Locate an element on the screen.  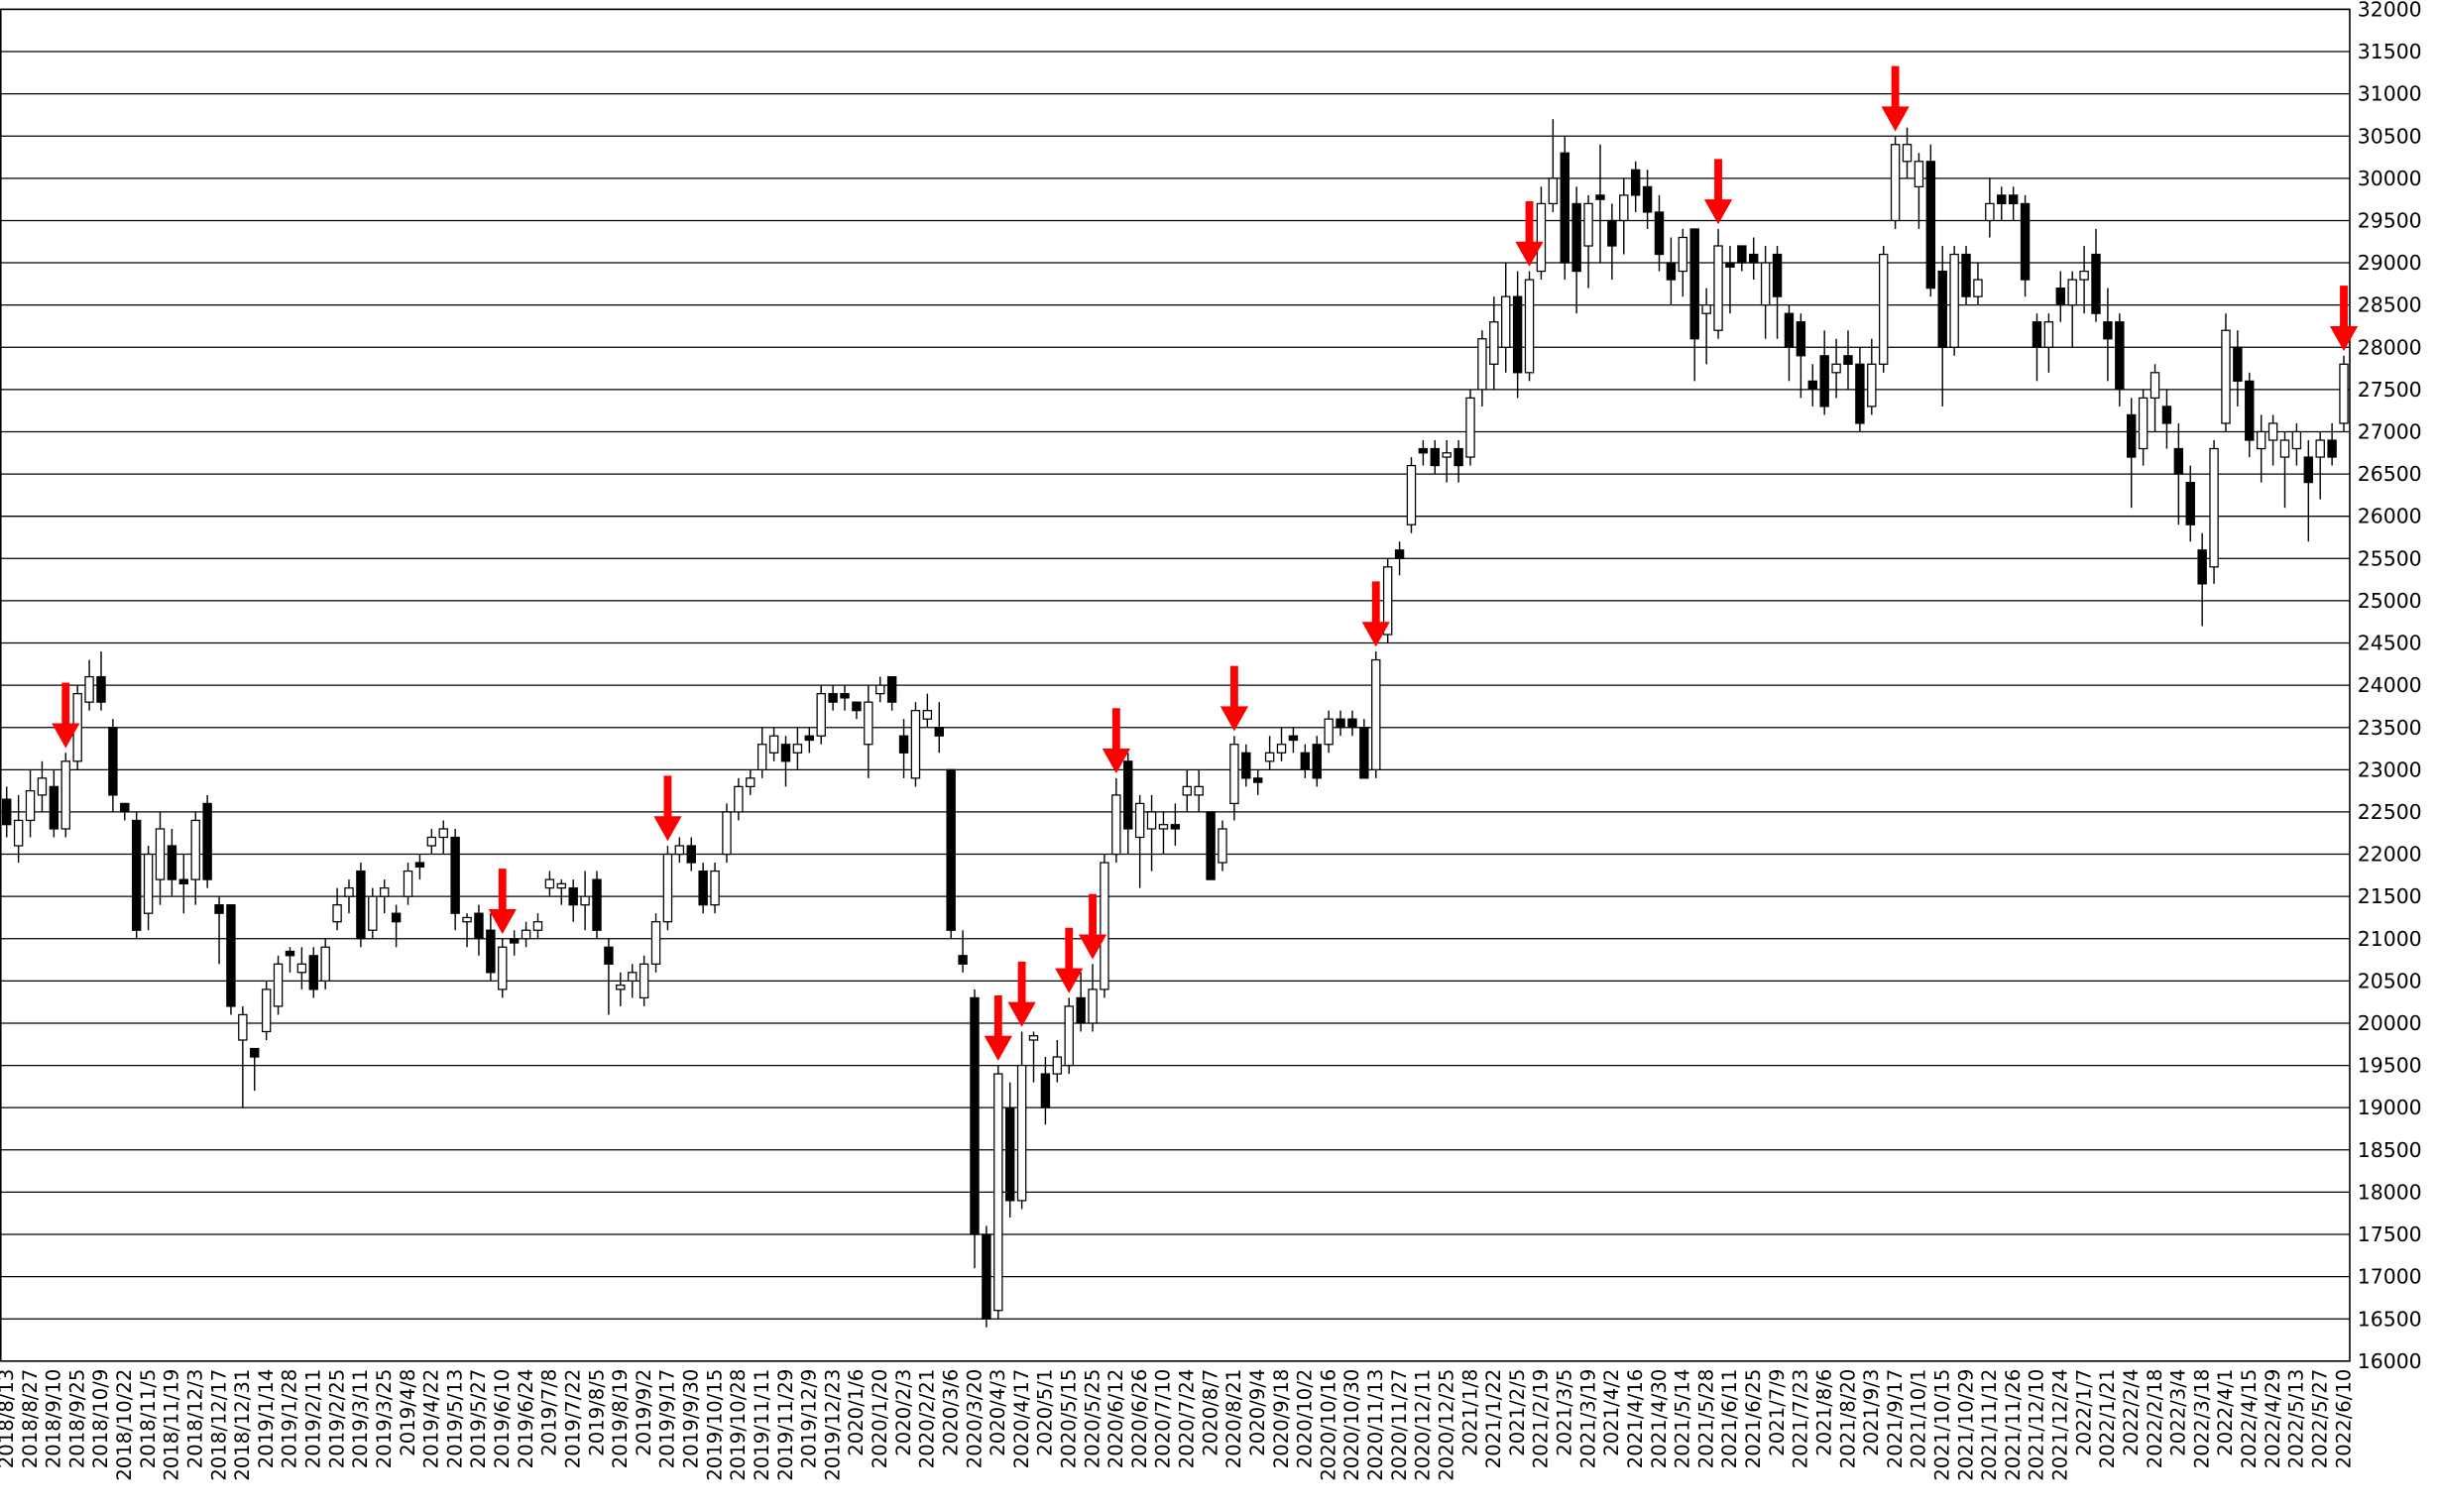
y-tick-label: 30500 is located at coordinates (2390, 136).